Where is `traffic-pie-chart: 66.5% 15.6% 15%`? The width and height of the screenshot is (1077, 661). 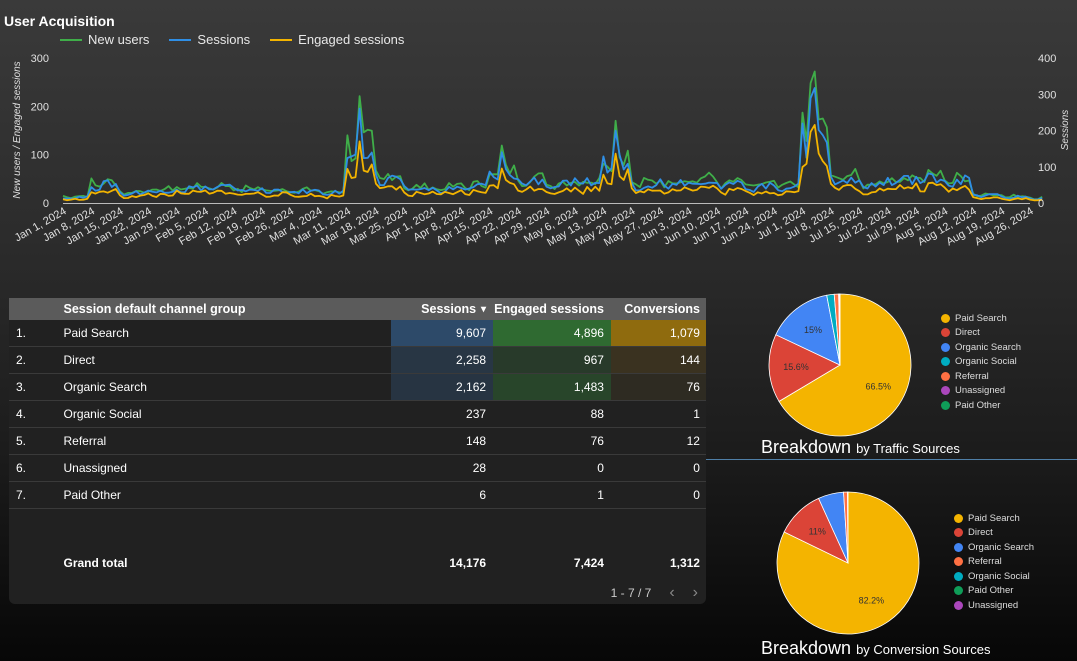
traffic-pie-chart: 66.5% 15.6% 15% is located at coordinates (840, 365).